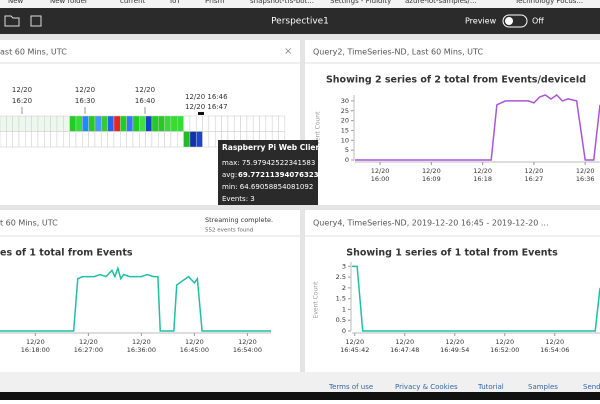 Image resolution: width=600 pixels, height=404 pixels. Describe the element at coordinates (344, 309) in the screenshot. I see `y-tick-label: 1` at that location.